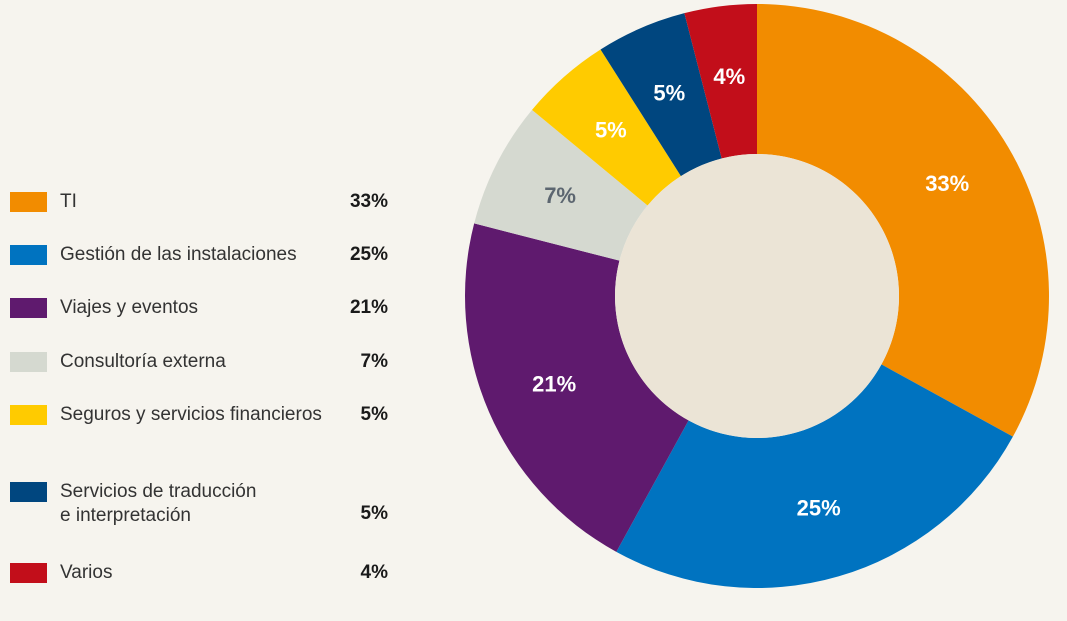 Image resolution: width=1067 pixels, height=621 pixels. Describe the element at coordinates (191, 414) in the screenshot. I see `legend-label: Seguros y servicios financieros` at that location.